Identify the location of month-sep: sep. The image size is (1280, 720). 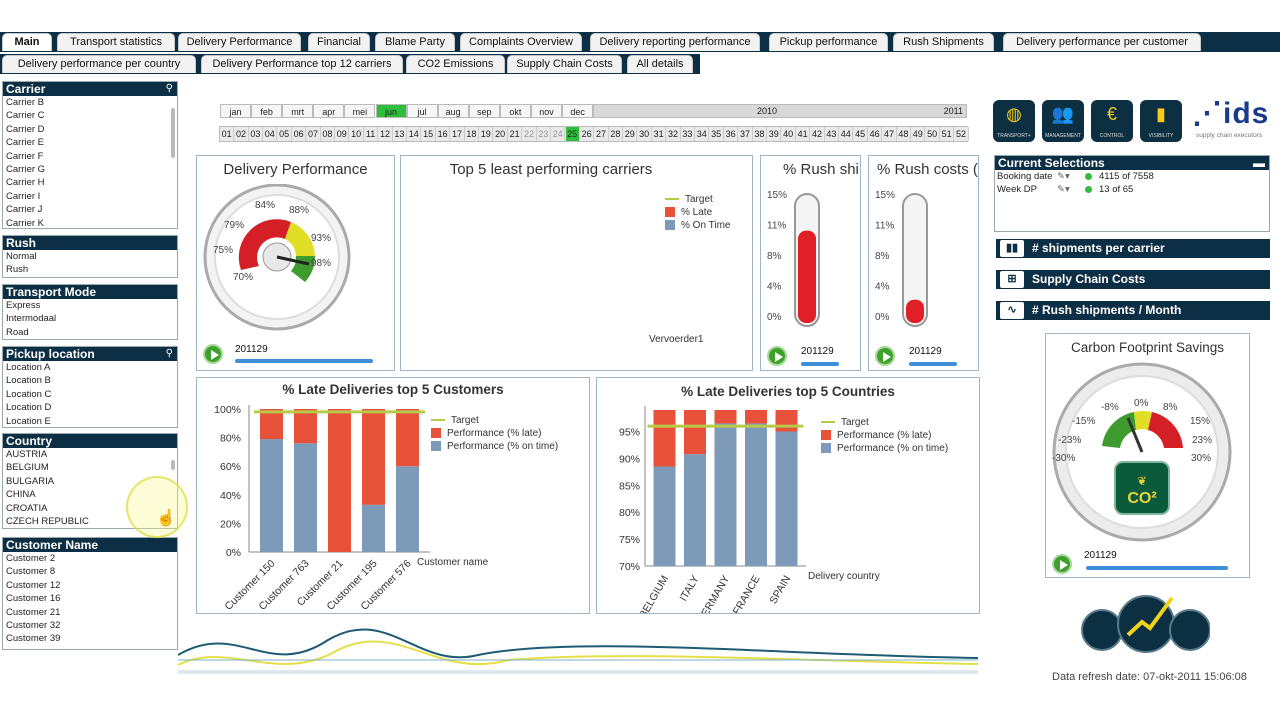
(484, 111).